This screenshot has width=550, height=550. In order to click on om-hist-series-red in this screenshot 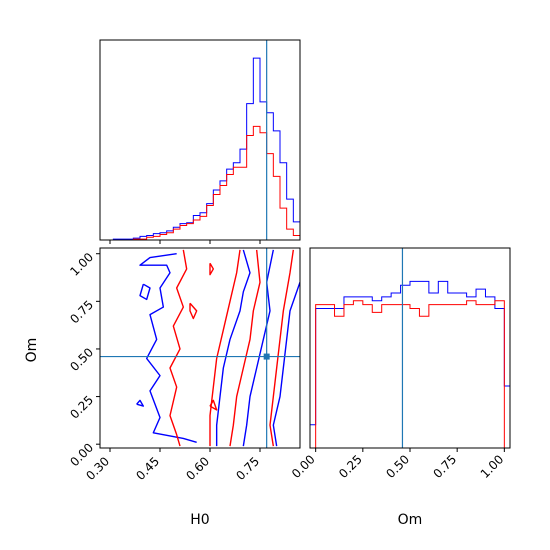, I will do `click(410, 374)`.